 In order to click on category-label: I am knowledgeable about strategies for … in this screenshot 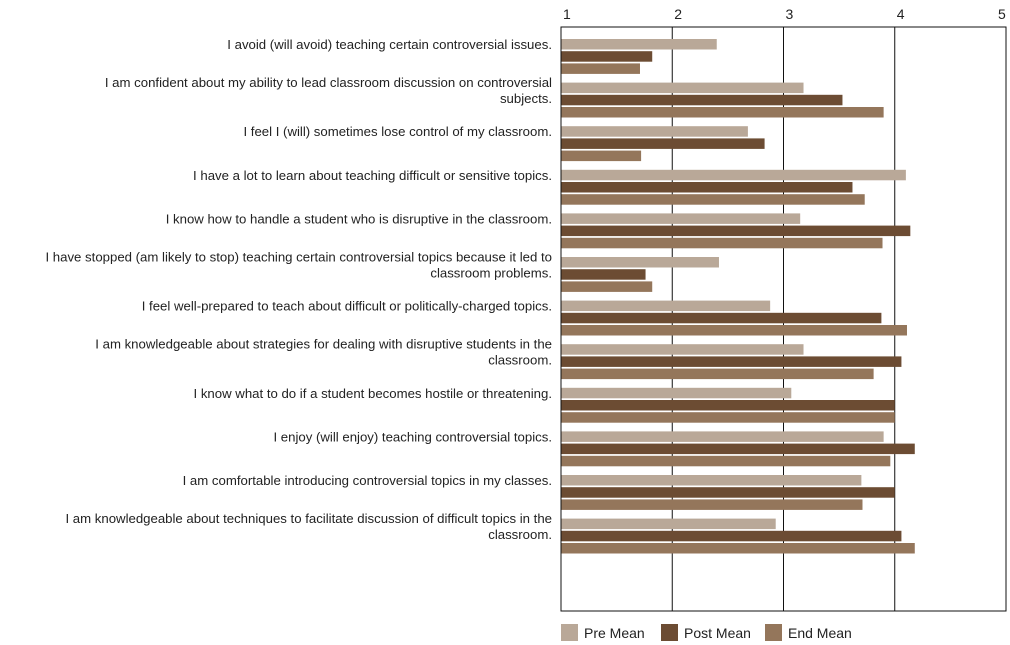, I will do `click(323, 344)`.